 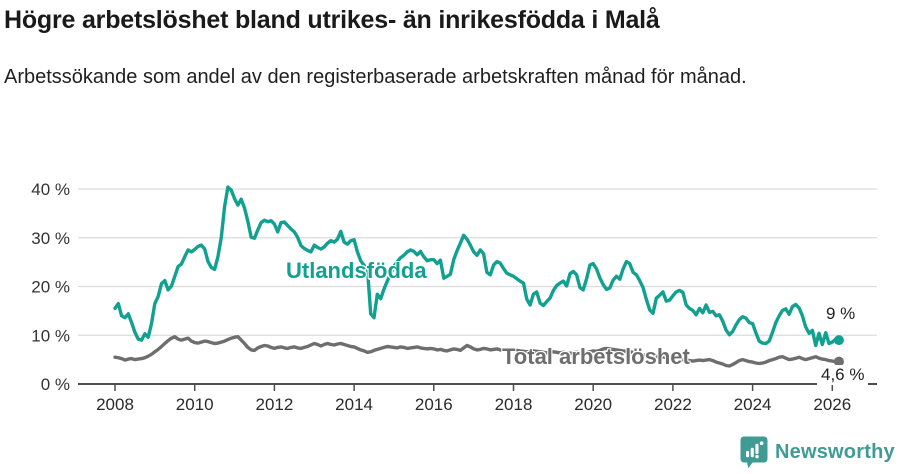 What do you see at coordinates (832, 404) in the screenshot?
I see `x-tick-label: 2026` at bounding box center [832, 404].